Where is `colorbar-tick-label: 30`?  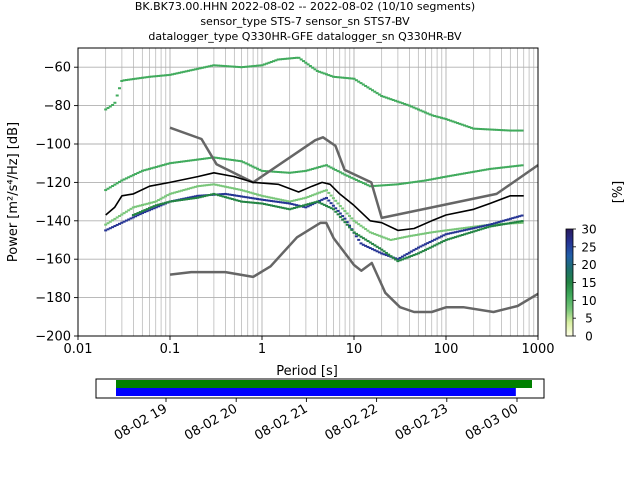
colorbar-tick-label: 30 is located at coordinates (588, 230).